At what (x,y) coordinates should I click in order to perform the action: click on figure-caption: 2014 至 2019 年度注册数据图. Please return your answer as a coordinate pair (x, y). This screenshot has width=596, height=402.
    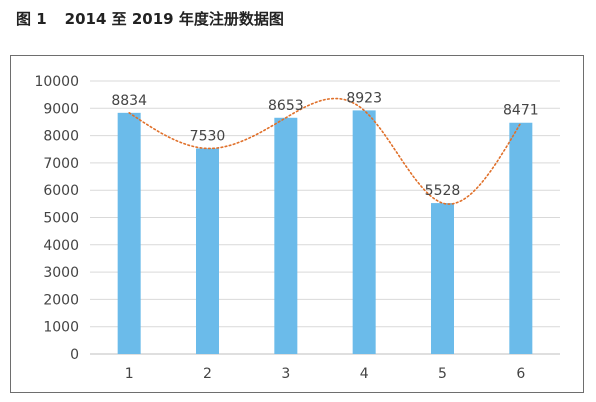
    Looking at the image, I should click on (174, 19).